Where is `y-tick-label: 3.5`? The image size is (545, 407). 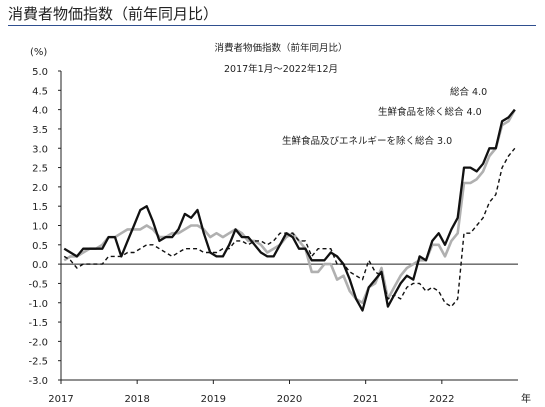
y-tick-label: 3.5 is located at coordinates (40, 130).